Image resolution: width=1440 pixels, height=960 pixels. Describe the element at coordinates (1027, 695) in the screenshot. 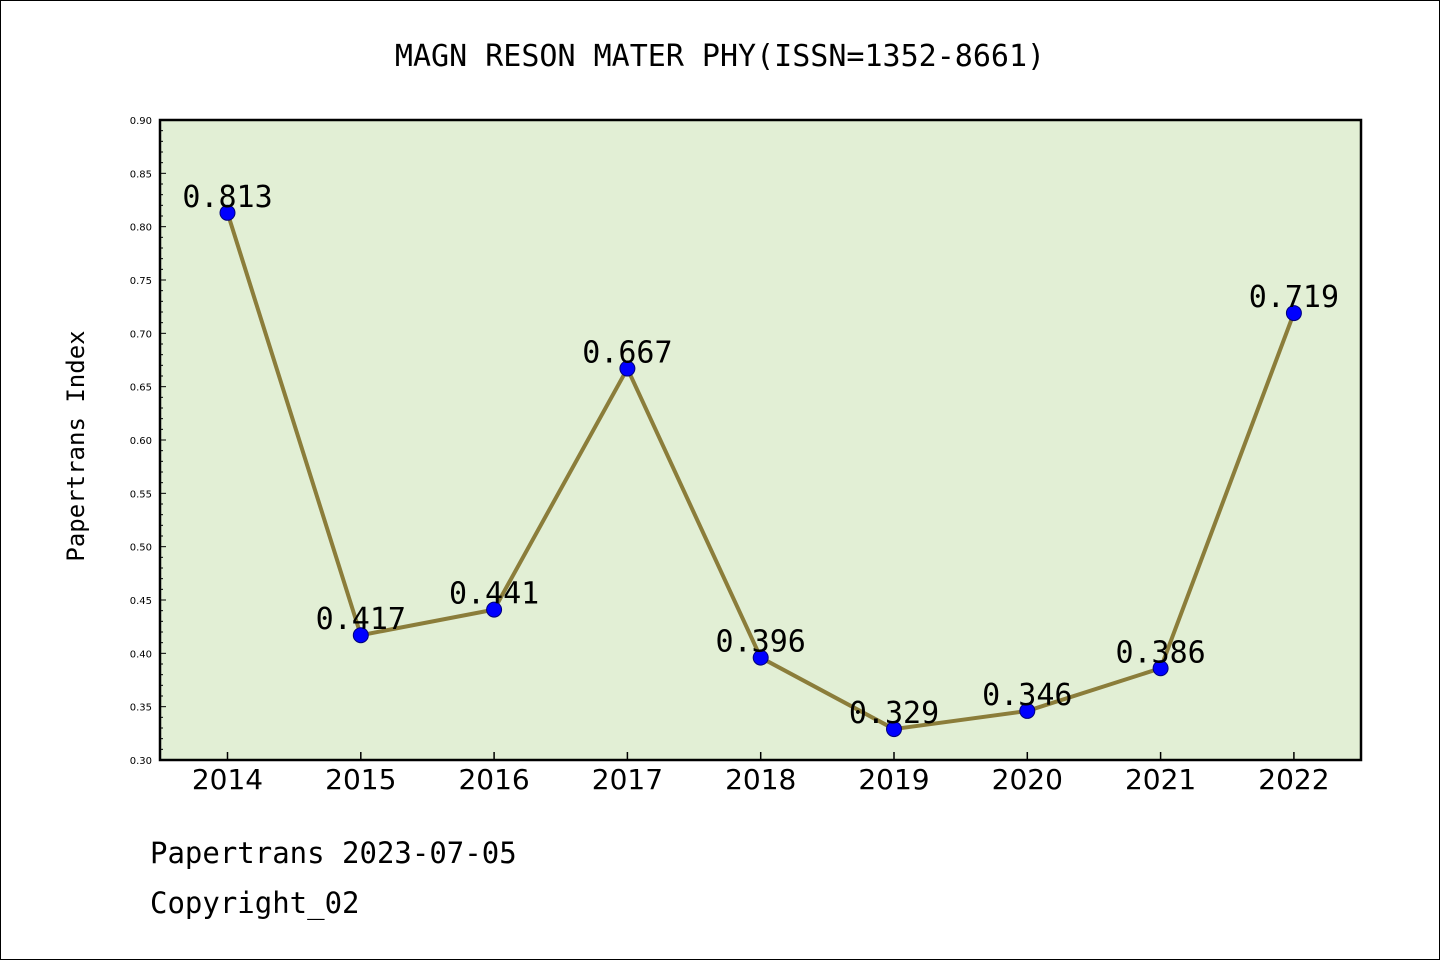

I see `data-label: 0.346` at that location.